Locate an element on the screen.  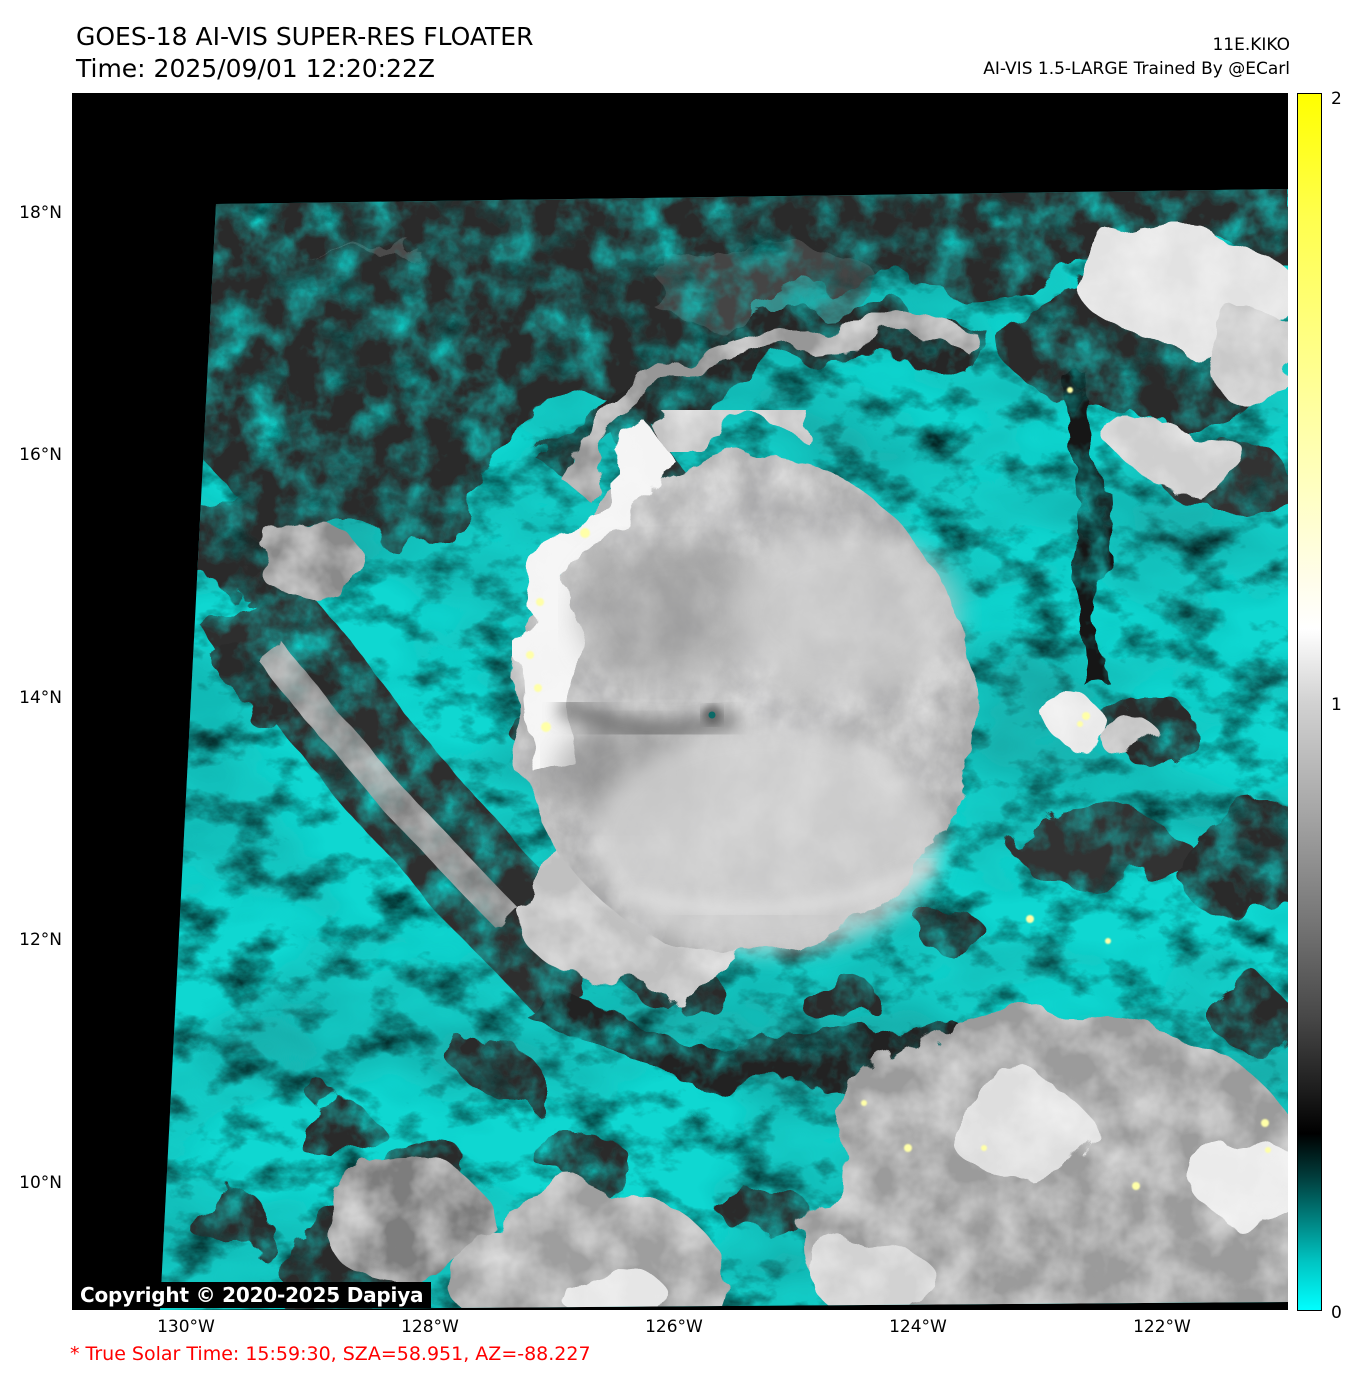
colorbar-tick-1: 1 is located at coordinates (1336, 705).